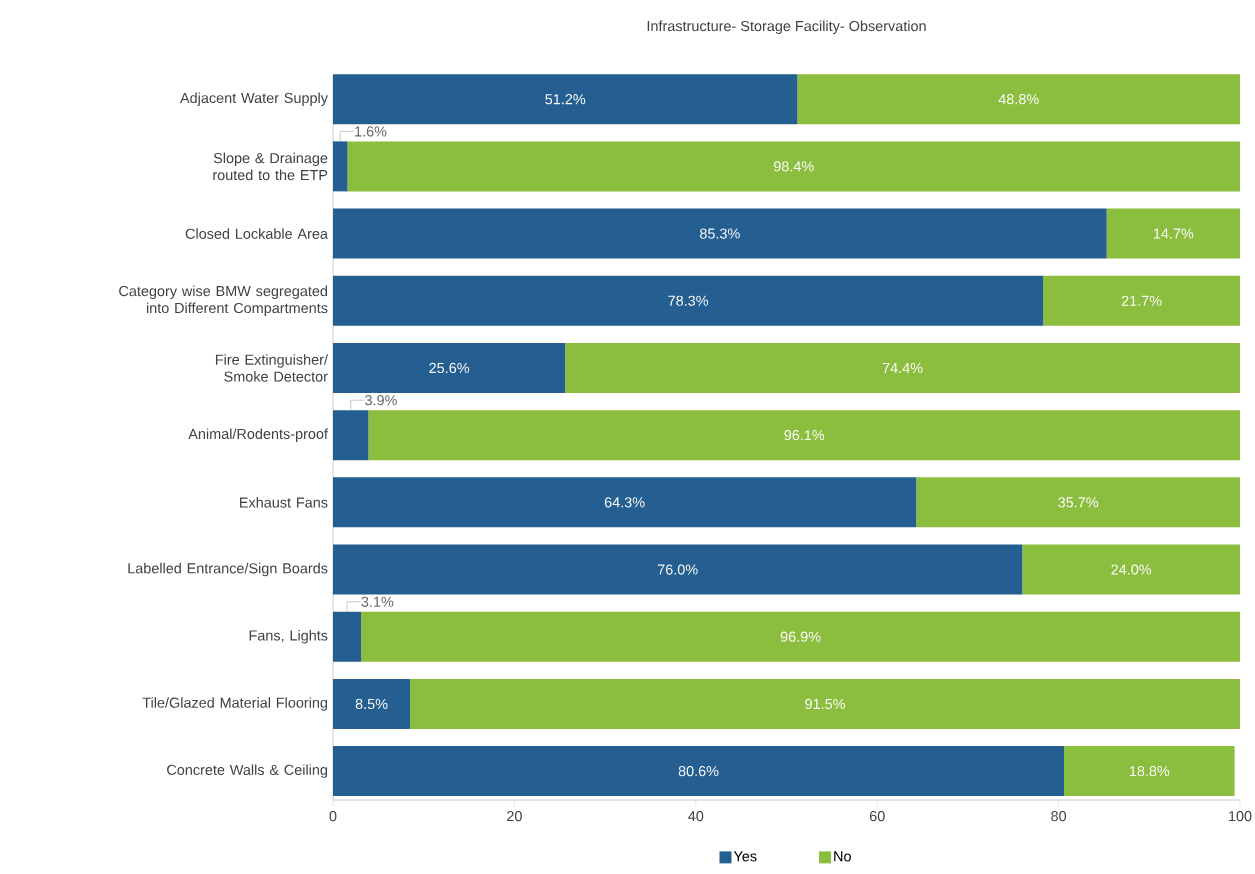  What do you see at coordinates (235, 704) in the screenshot?
I see `y-tick-label: Tile/Glazed Material Flooring` at bounding box center [235, 704].